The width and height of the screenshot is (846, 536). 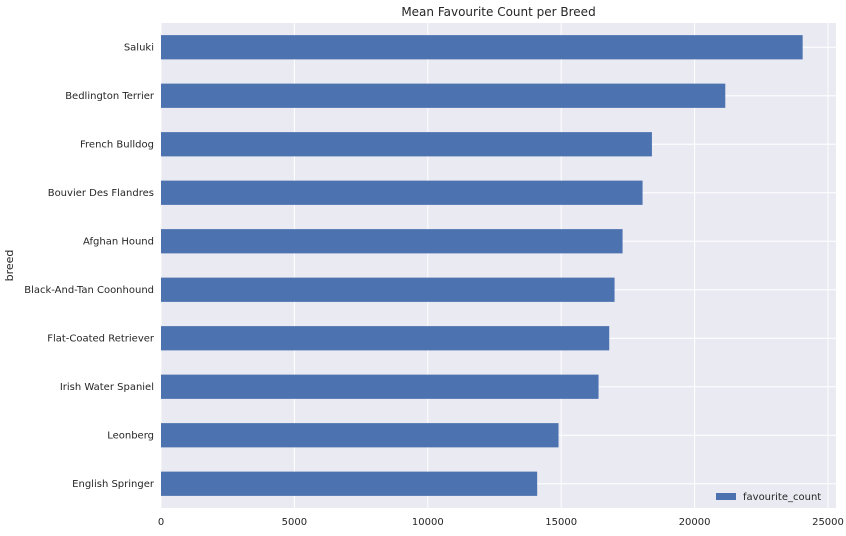 I want to click on x-tick-label: 5000, so click(x=294, y=522).